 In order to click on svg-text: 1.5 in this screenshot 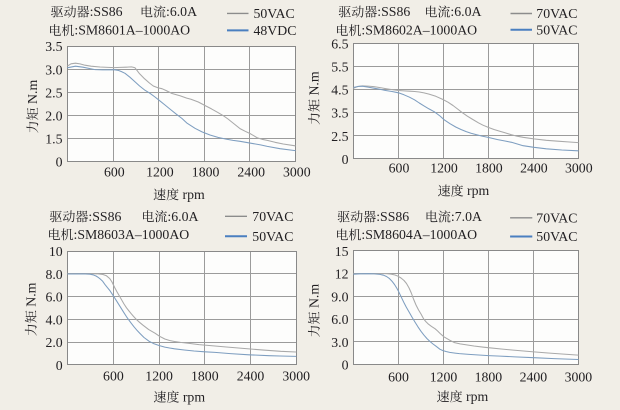, I will do `click(53, 138)`.